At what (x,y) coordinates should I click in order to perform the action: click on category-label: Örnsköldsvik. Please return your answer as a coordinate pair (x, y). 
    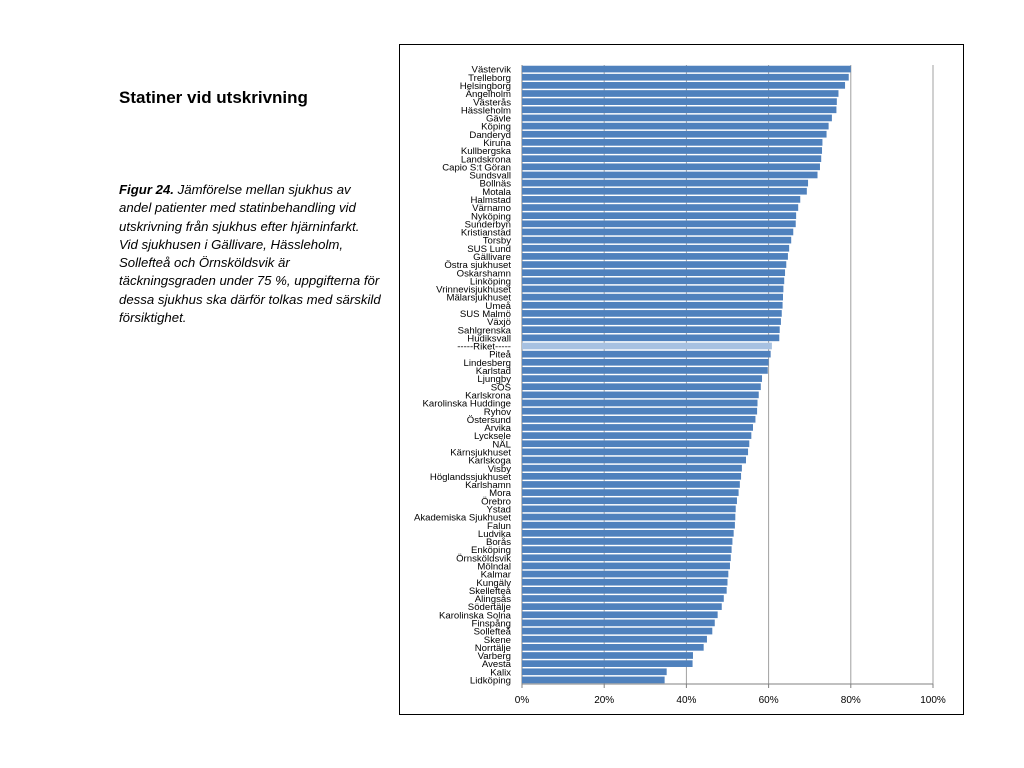
    Looking at the image, I should click on (483, 558).